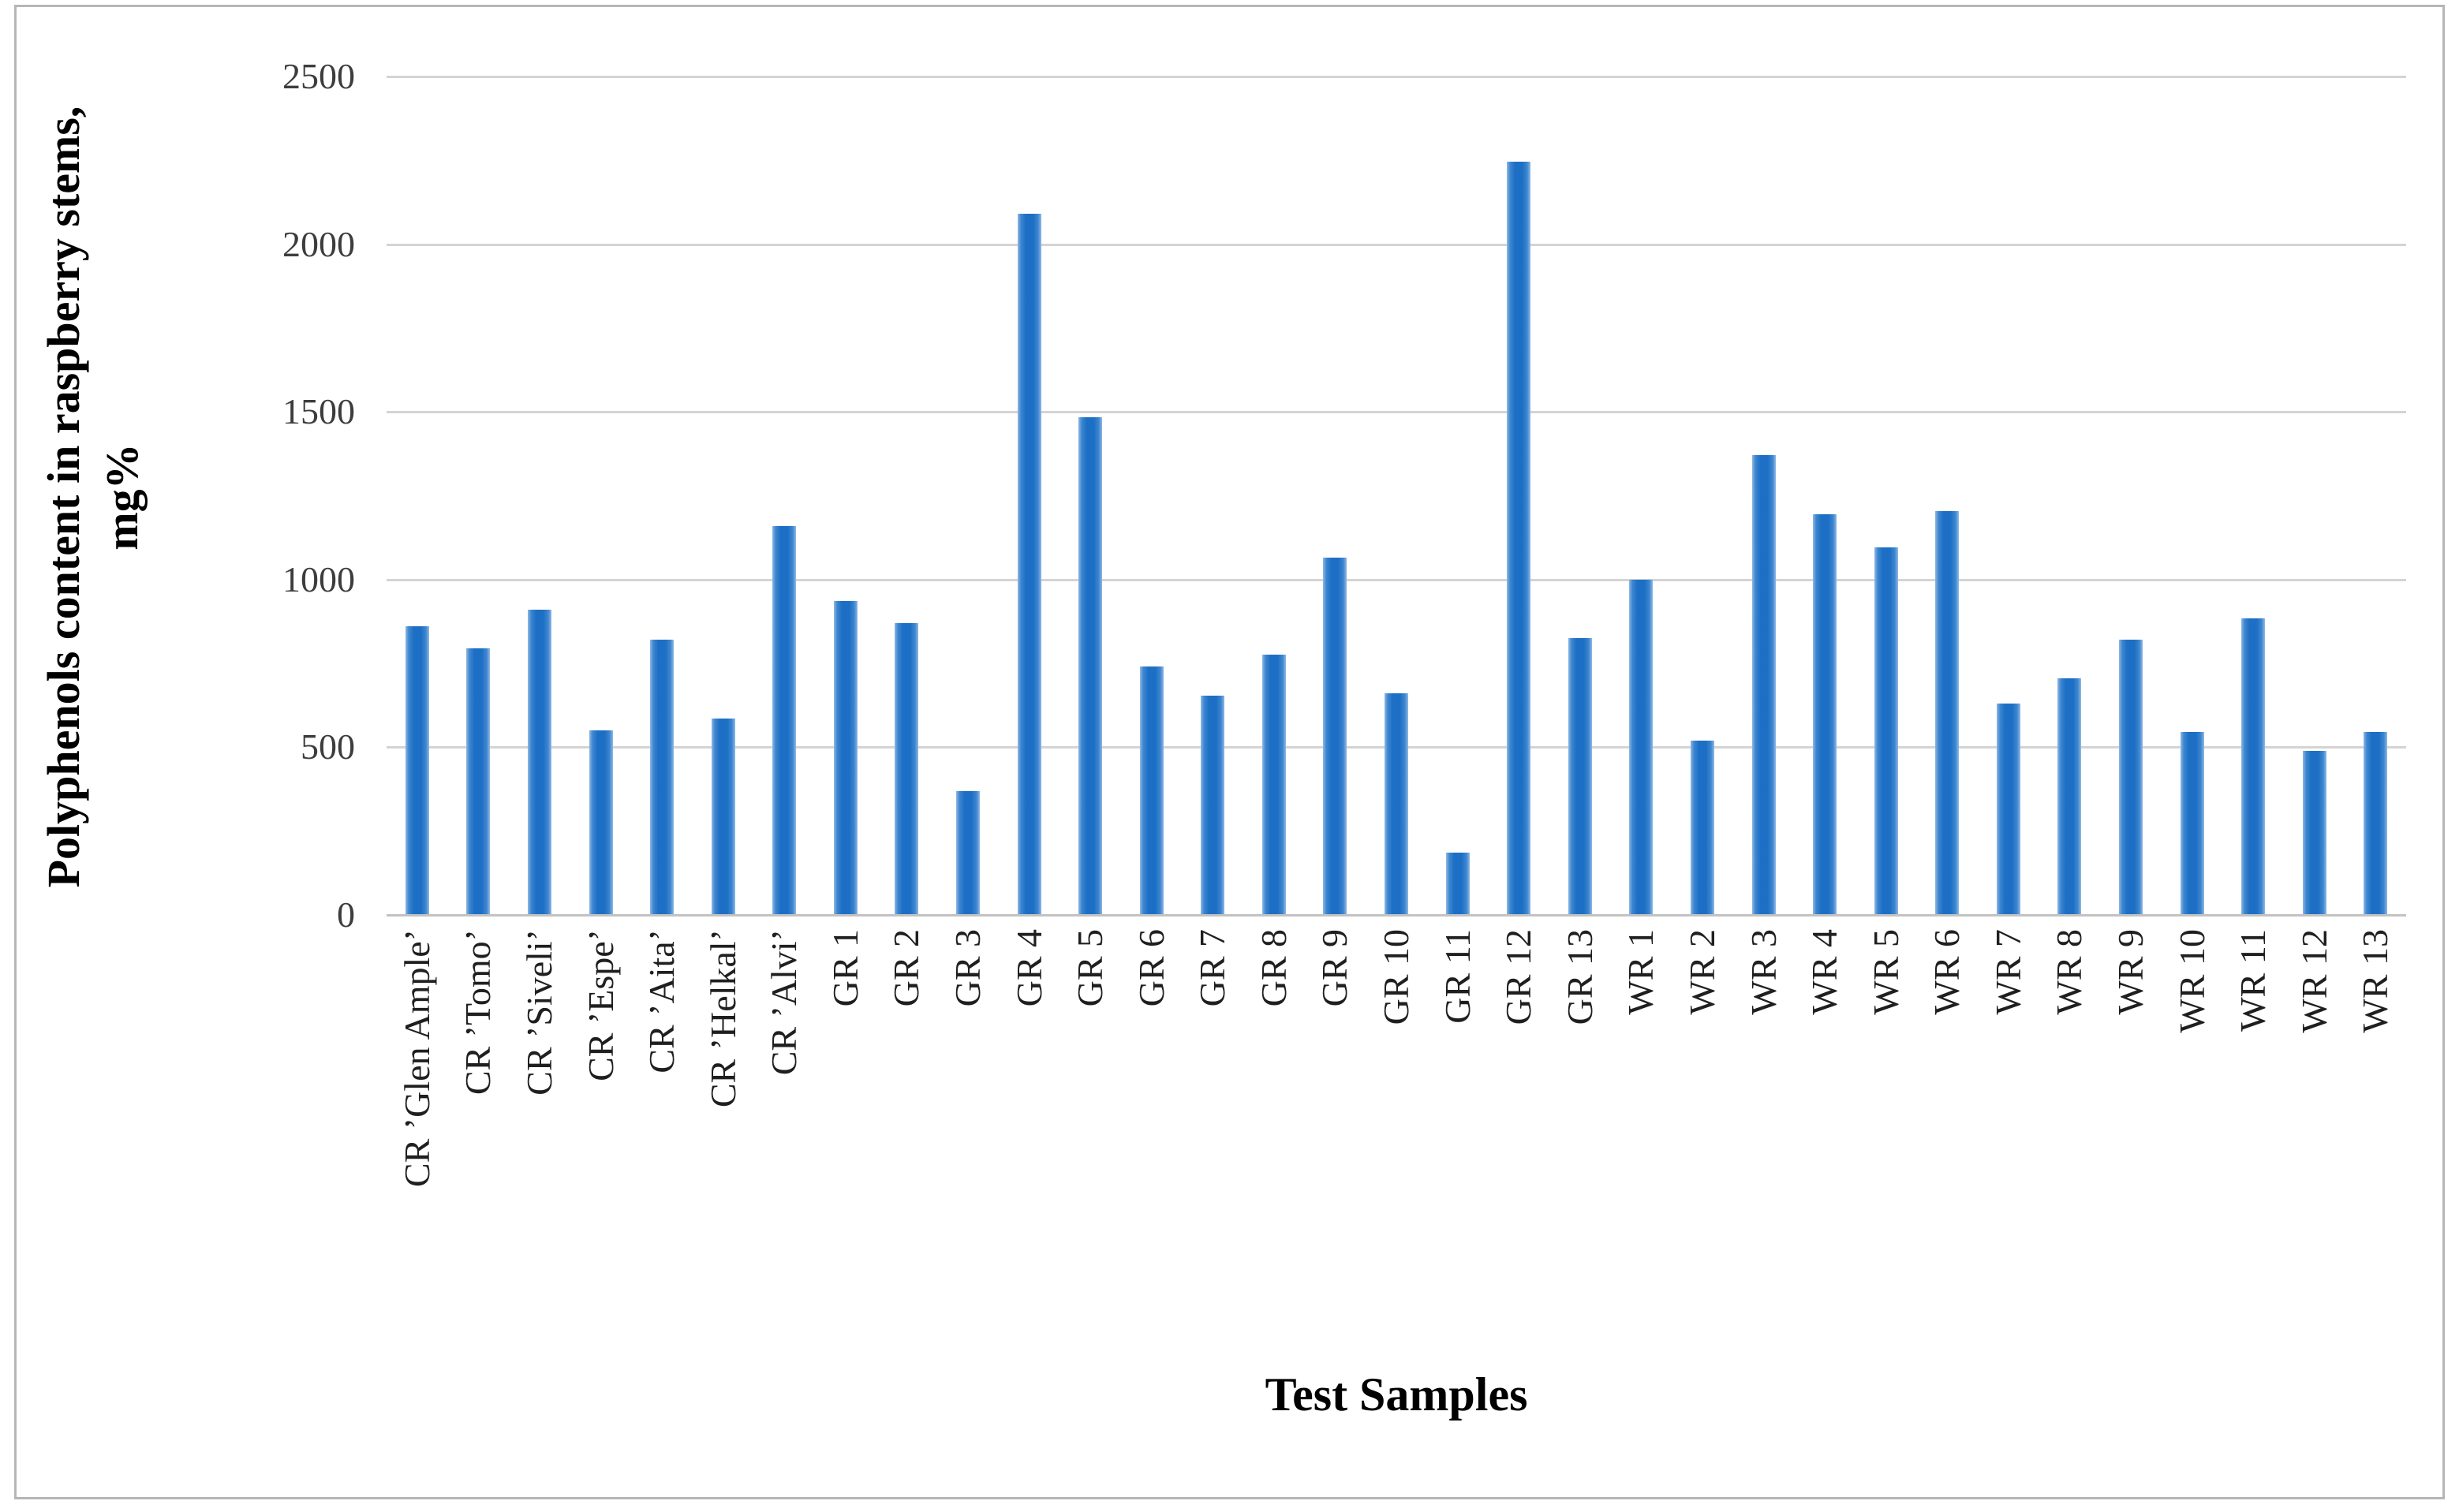 This screenshot has width=2459, height=1512. What do you see at coordinates (2007, 972) in the screenshot?
I see `x-category-label: WR 7` at bounding box center [2007, 972].